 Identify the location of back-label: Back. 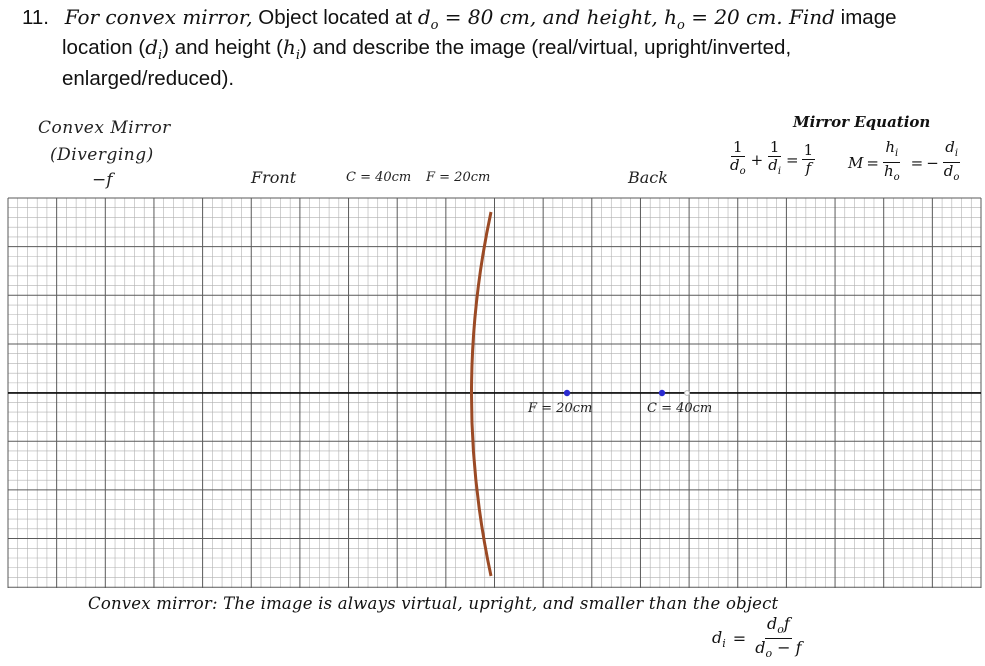
(648, 177).